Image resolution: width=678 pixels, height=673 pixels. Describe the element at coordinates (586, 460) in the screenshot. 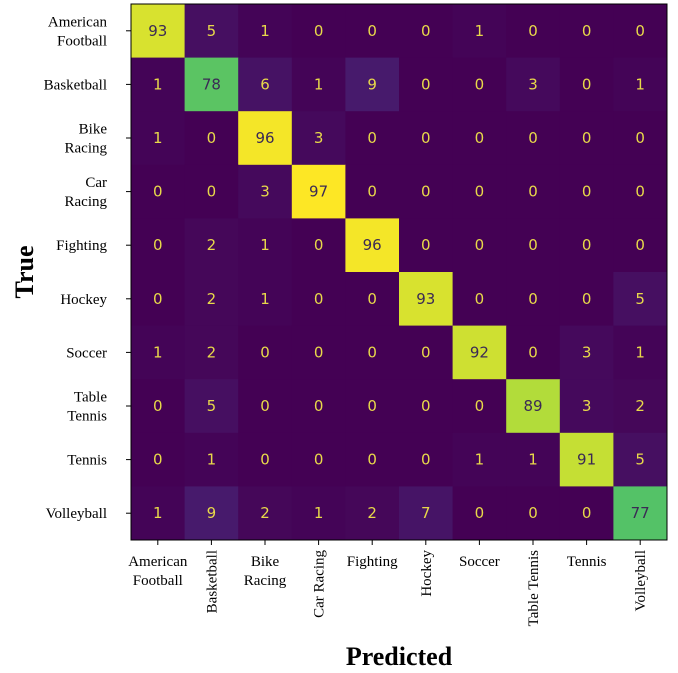

I see `cell-value-label: 91` at that location.